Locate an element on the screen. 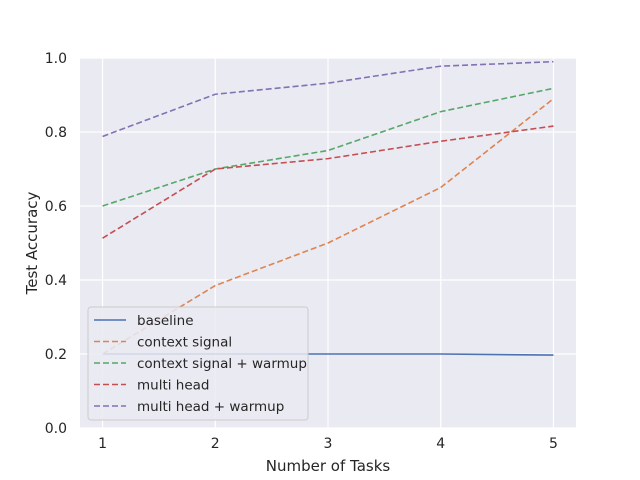  legend-box is located at coordinates (198, 363).